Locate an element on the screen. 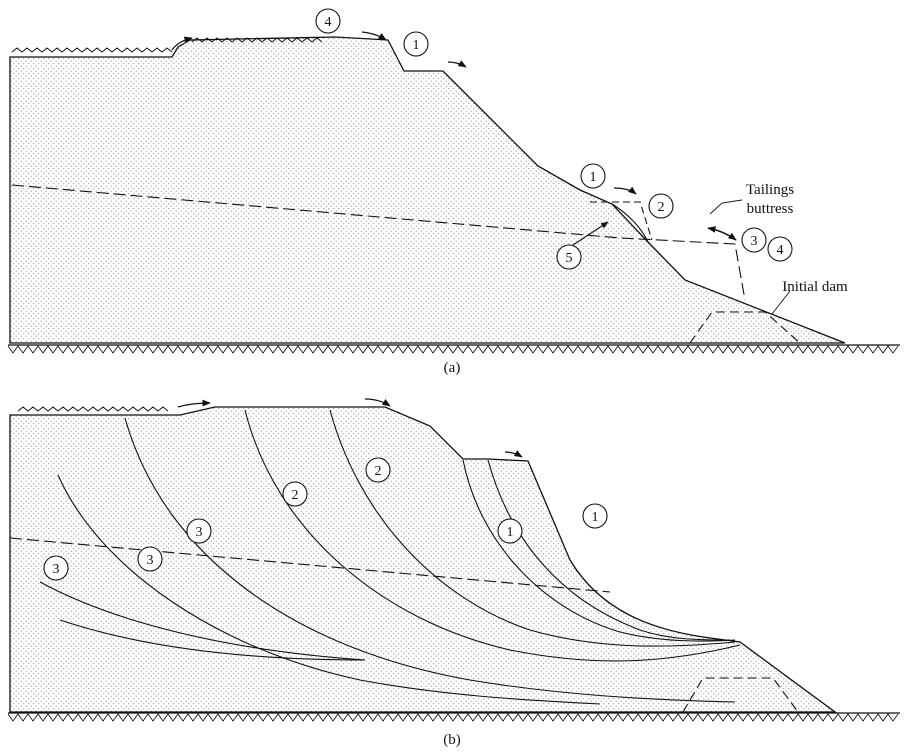 The width and height of the screenshot is (904, 753). panel-a-marker-4-crest: 4 is located at coordinates (328, 21).